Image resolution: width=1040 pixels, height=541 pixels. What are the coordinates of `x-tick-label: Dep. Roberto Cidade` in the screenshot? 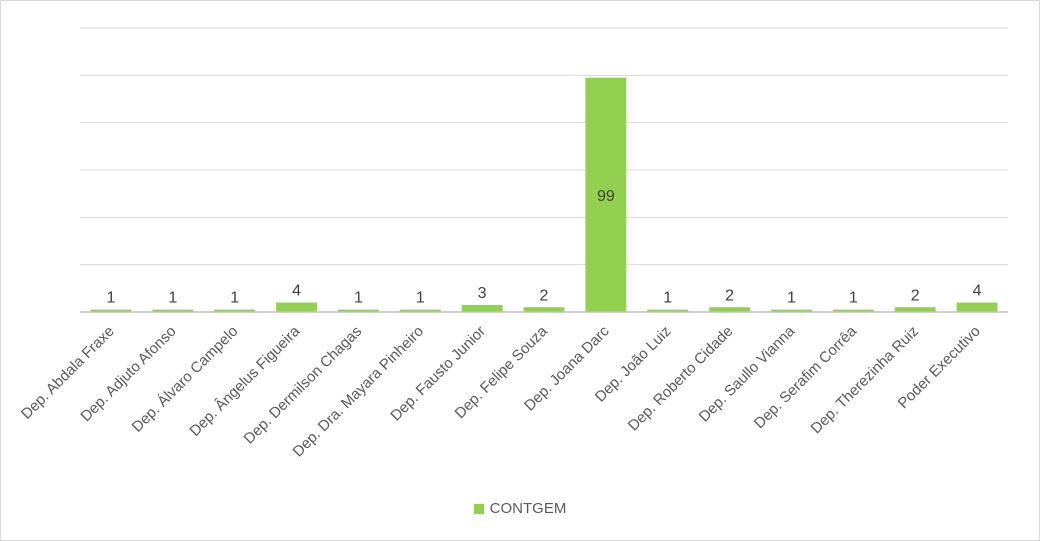 It's located at (681, 379).